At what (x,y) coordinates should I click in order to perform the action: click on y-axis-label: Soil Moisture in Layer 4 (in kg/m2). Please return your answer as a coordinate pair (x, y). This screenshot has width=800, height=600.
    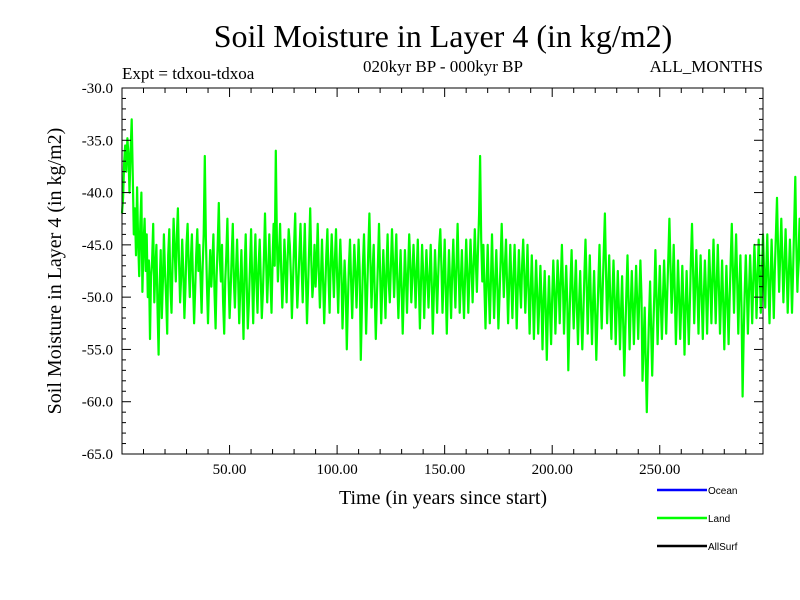
    Looking at the image, I should click on (55, 271).